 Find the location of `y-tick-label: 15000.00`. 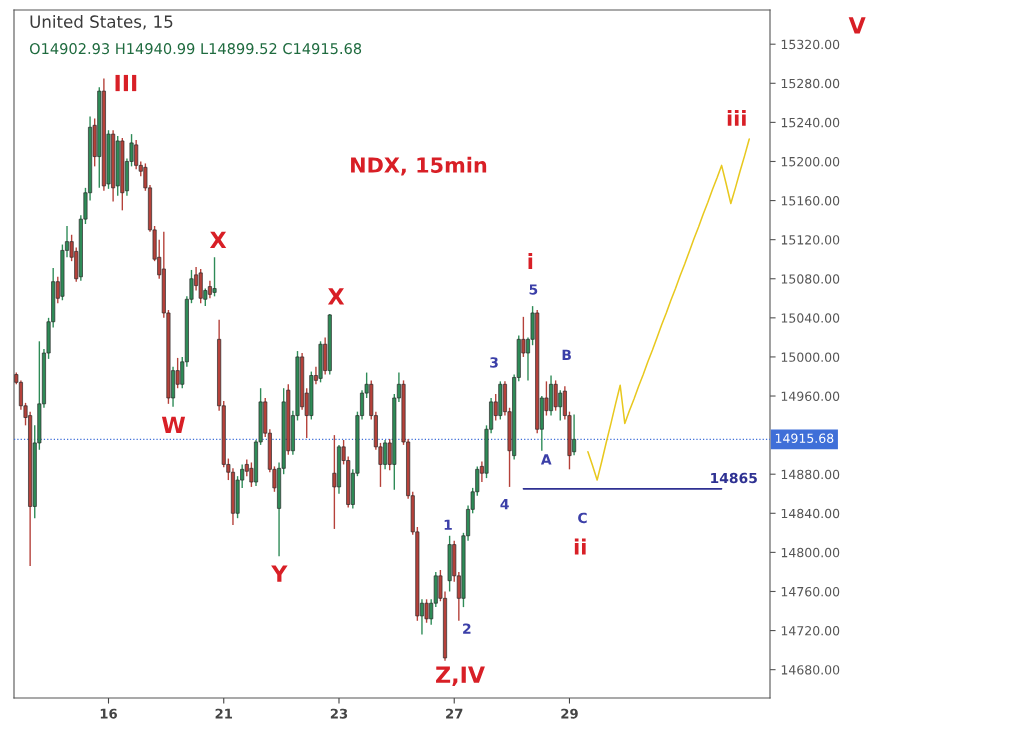

y-tick-label: 15000.00 is located at coordinates (810, 357).